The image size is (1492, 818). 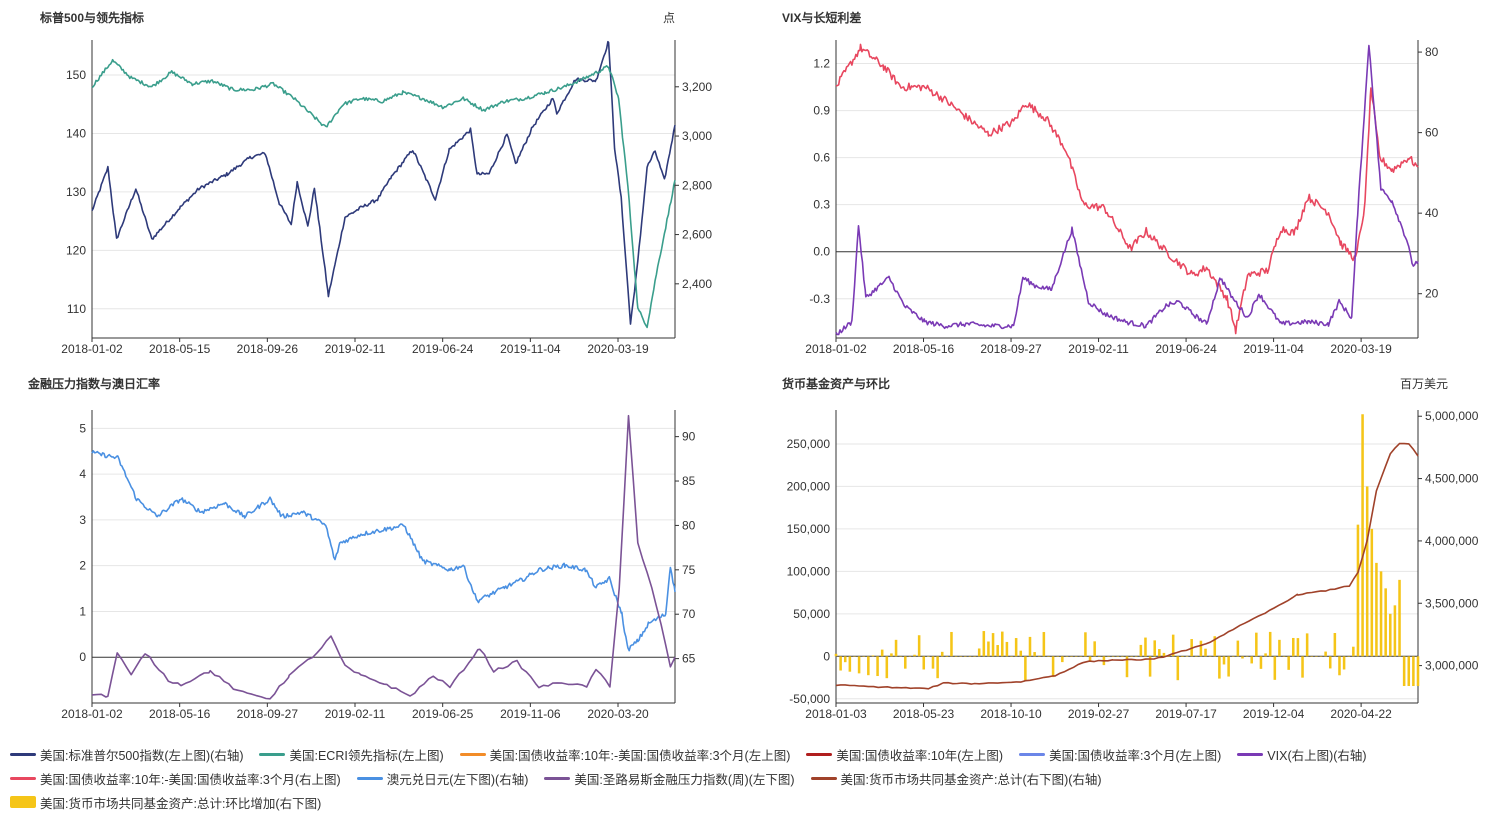 What do you see at coordinates (181, 803) in the screenshot?
I see `legend-label: 美国:货币市场共同基金资产:总计:环比增加(右下图)` at bounding box center [181, 803].